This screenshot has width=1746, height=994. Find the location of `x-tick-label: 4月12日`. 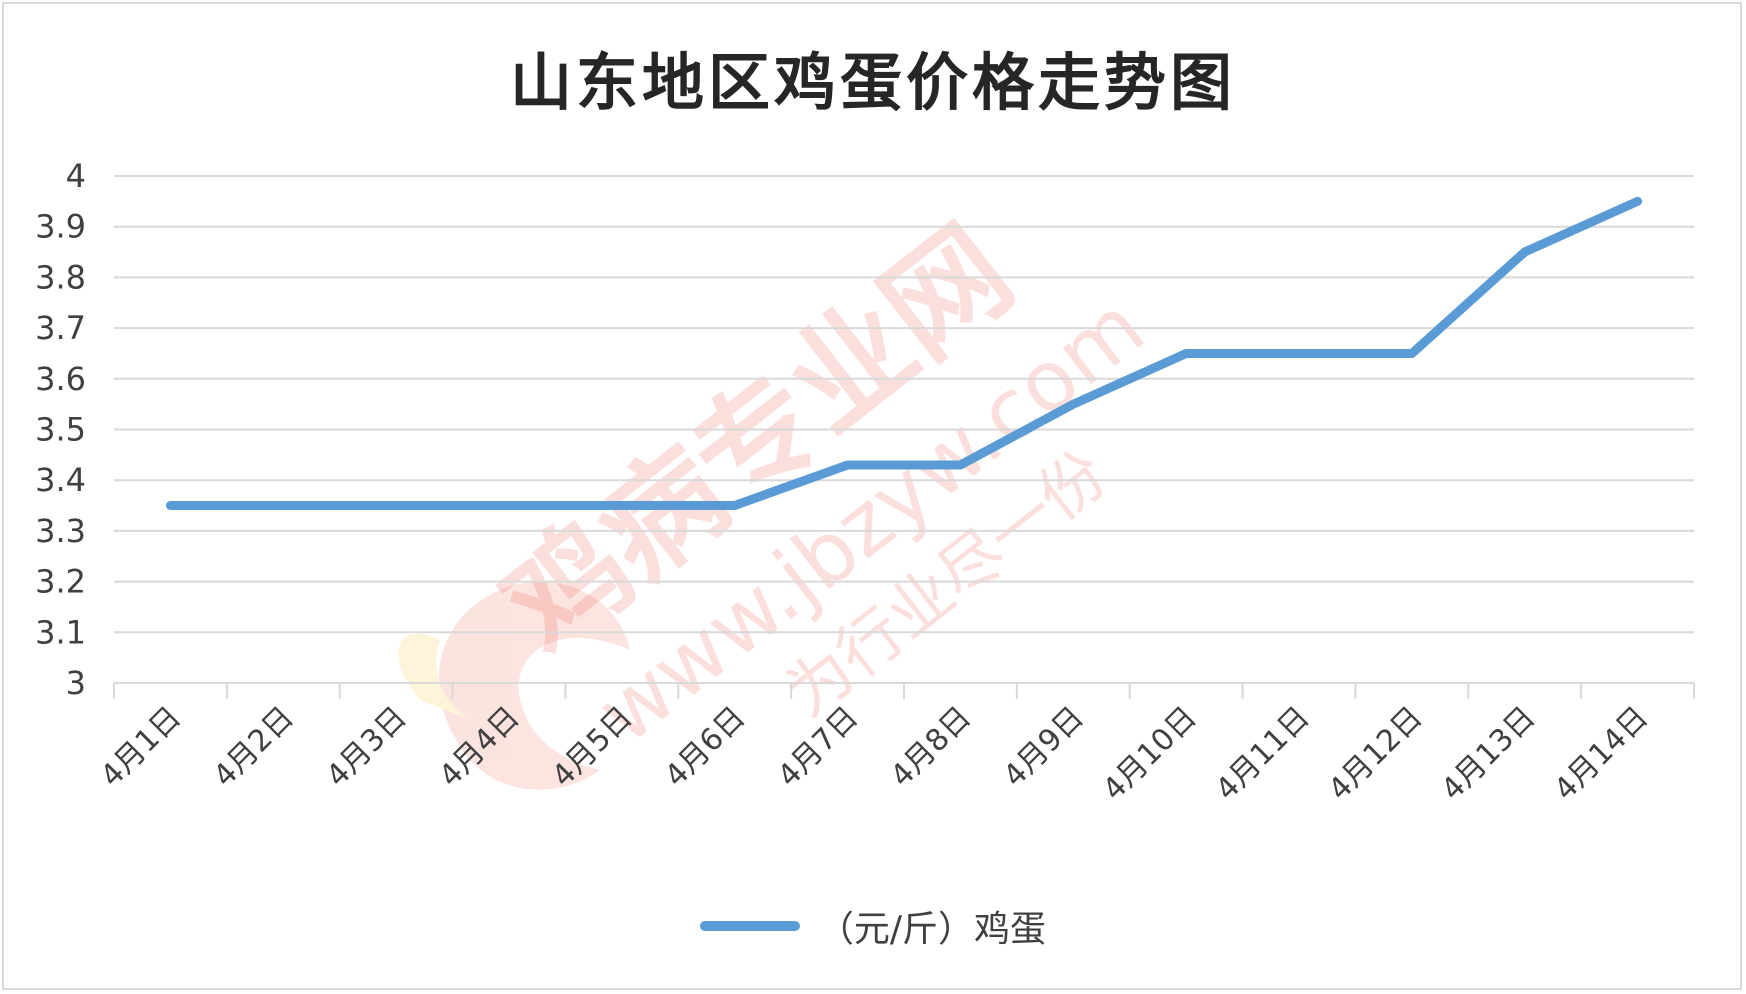

x-tick-label: 4月12日 is located at coordinates (1376, 754).